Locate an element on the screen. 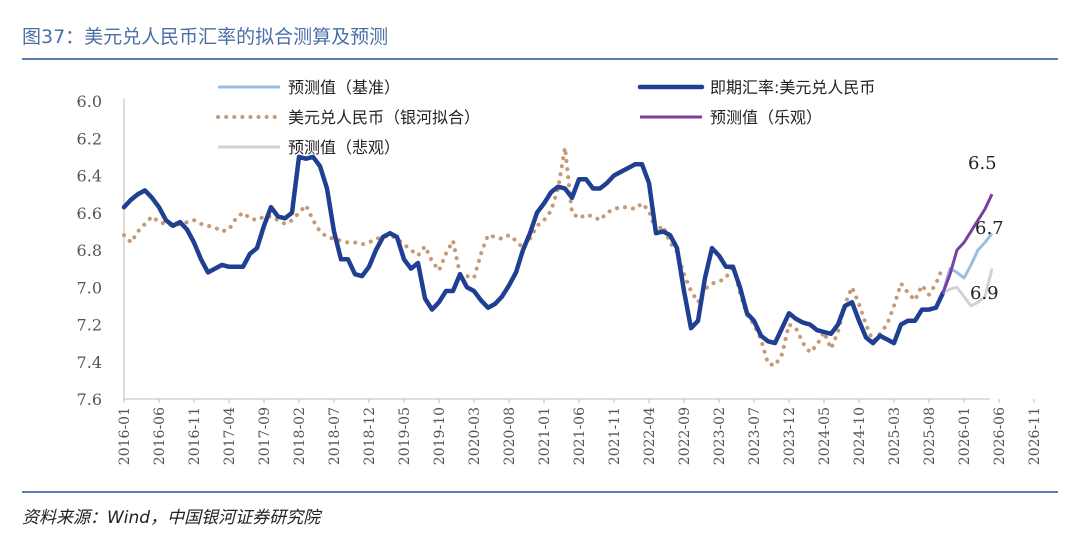  x-tick-label: 2020-08 is located at coordinates (510, 436).